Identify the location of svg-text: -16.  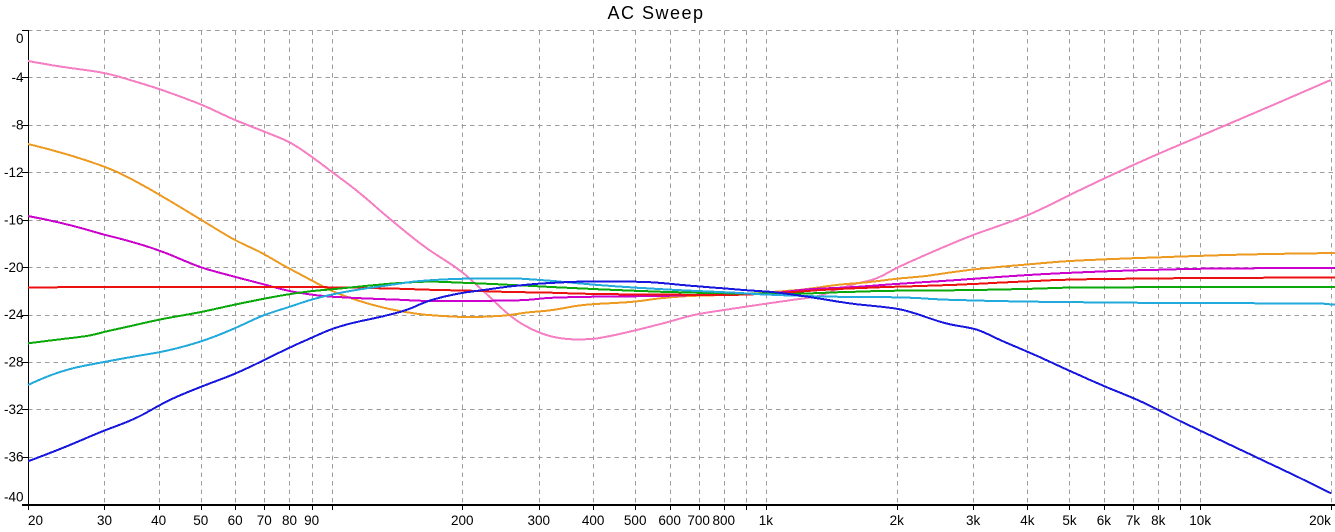
(14, 219).